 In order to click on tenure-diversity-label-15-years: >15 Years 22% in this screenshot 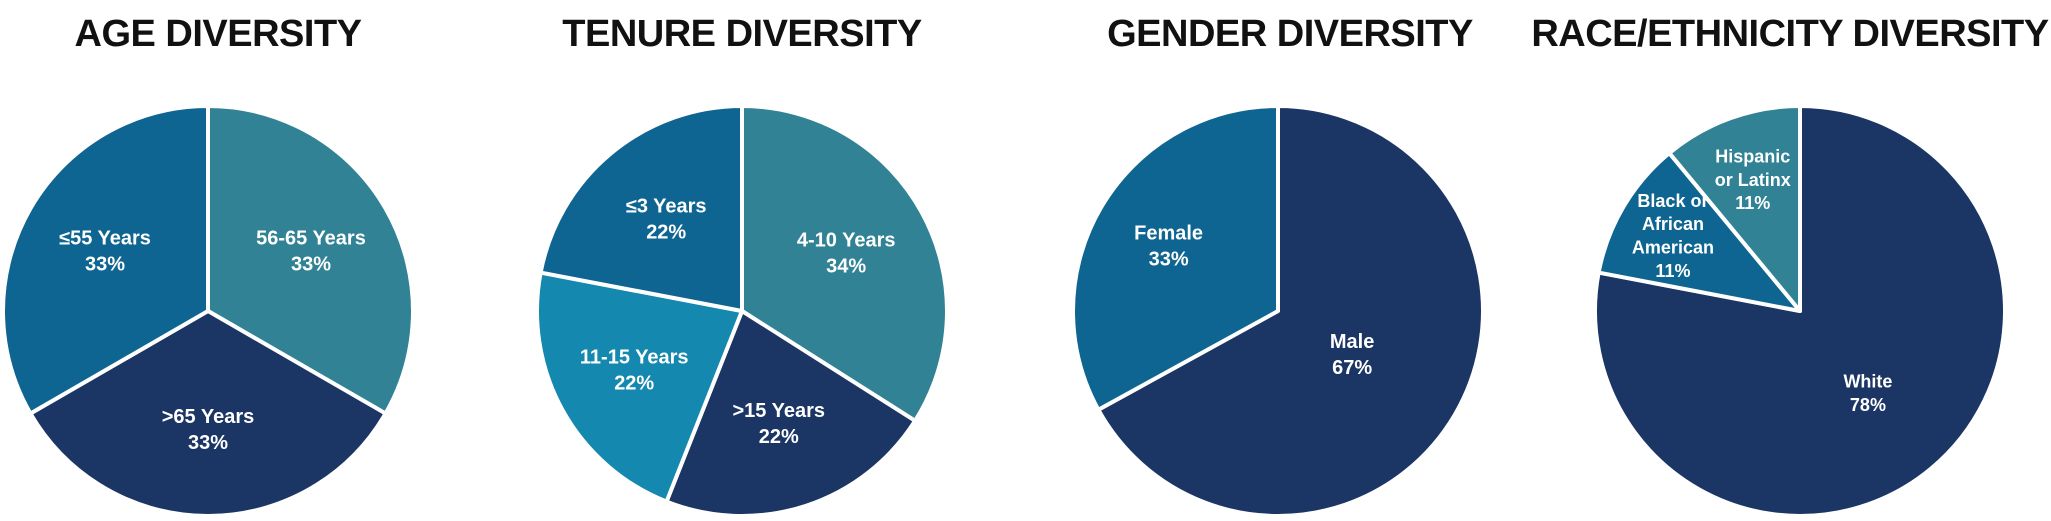, I will do `click(778, 424)`.